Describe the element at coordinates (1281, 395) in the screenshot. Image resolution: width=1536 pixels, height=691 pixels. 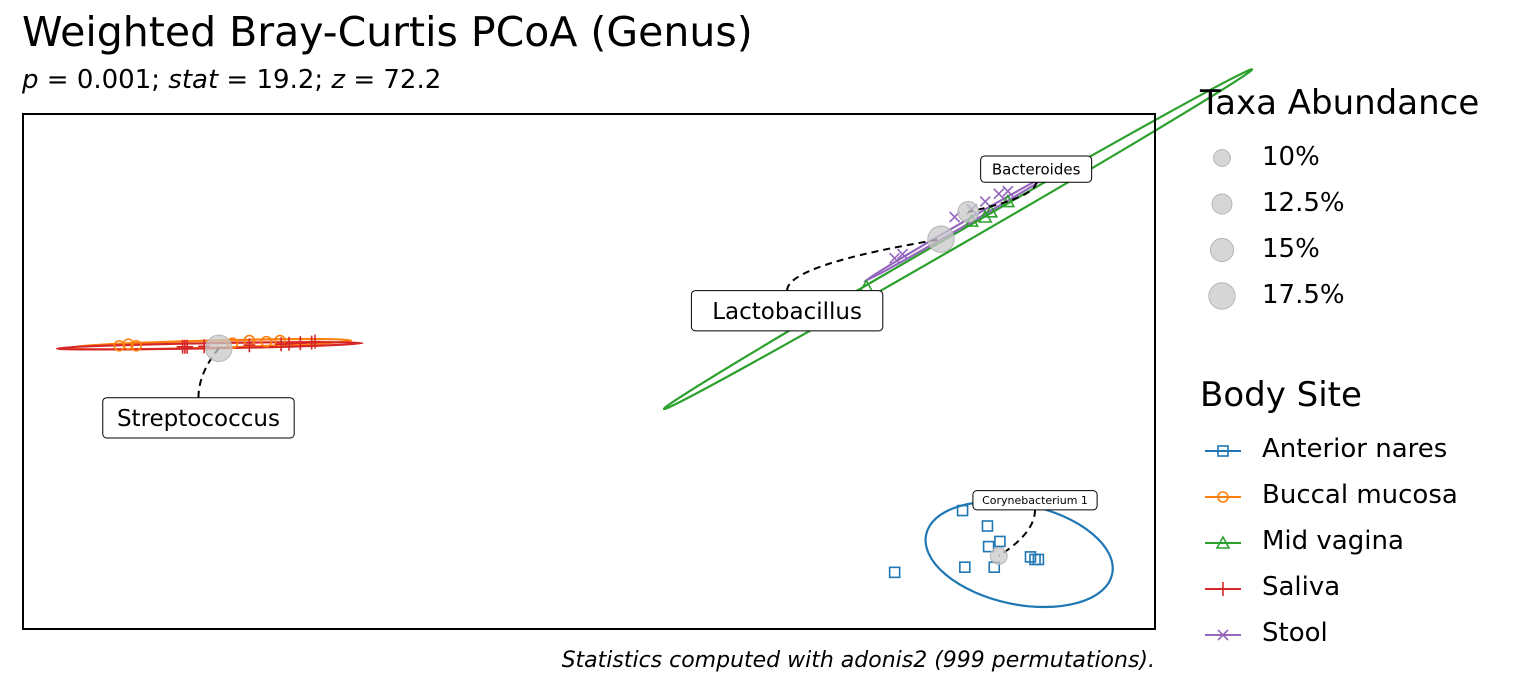
I see `group-legend-title: Body Site` at that location.